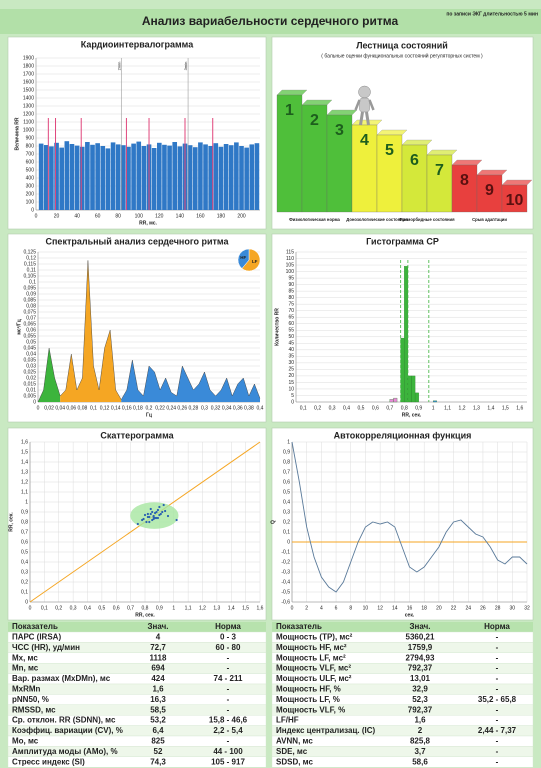  I want to click on x-tick-label: 100, so click(139, 216).